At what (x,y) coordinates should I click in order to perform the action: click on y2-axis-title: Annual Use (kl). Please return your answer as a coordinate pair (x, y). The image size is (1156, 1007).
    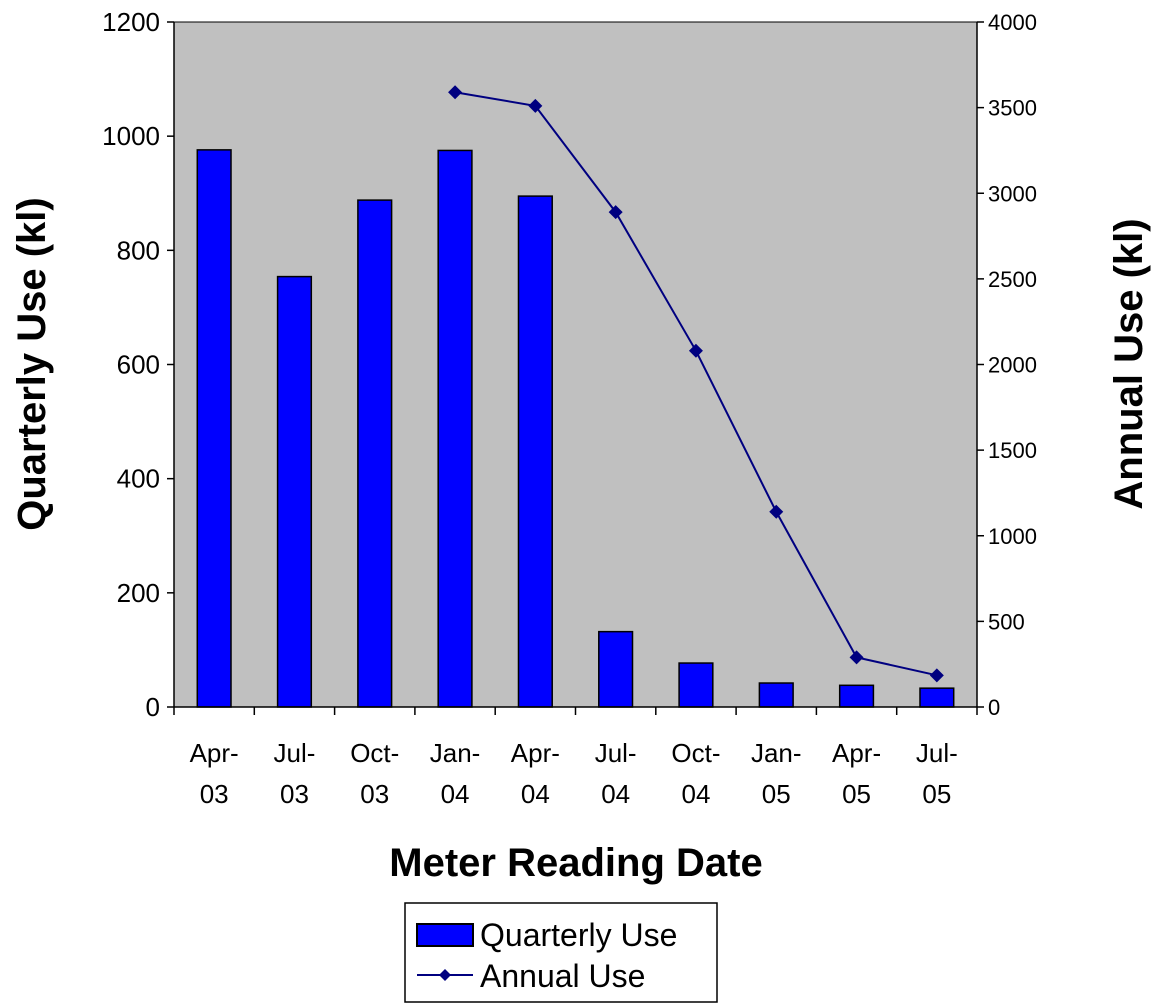
    Looking at the image, I should click on (1129, 363).